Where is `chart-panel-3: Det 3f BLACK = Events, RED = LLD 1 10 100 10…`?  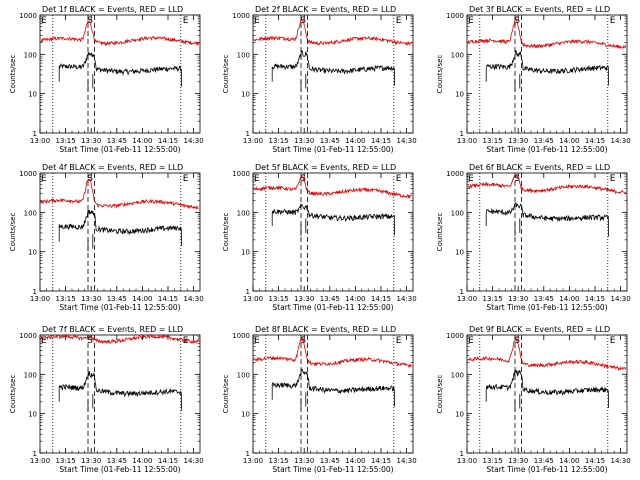 chart-panel-3: Det 3f BLACK = Events, RED = LLD 1 10 100 10… is located at coordinates (533, 79).